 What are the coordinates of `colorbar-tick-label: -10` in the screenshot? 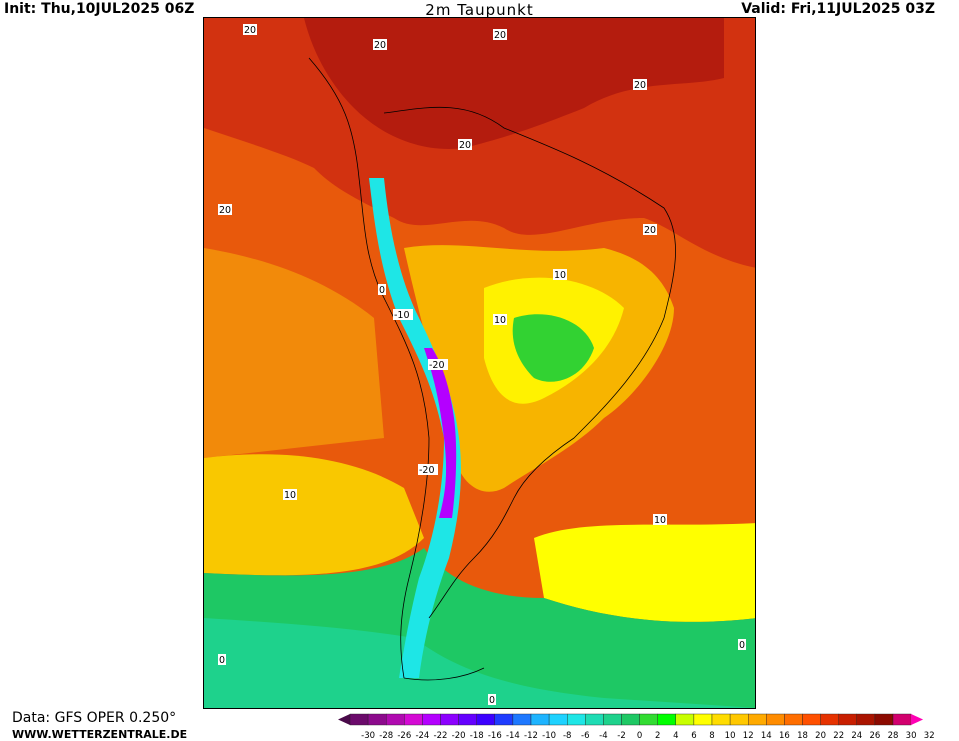 It's located at (549, 735).